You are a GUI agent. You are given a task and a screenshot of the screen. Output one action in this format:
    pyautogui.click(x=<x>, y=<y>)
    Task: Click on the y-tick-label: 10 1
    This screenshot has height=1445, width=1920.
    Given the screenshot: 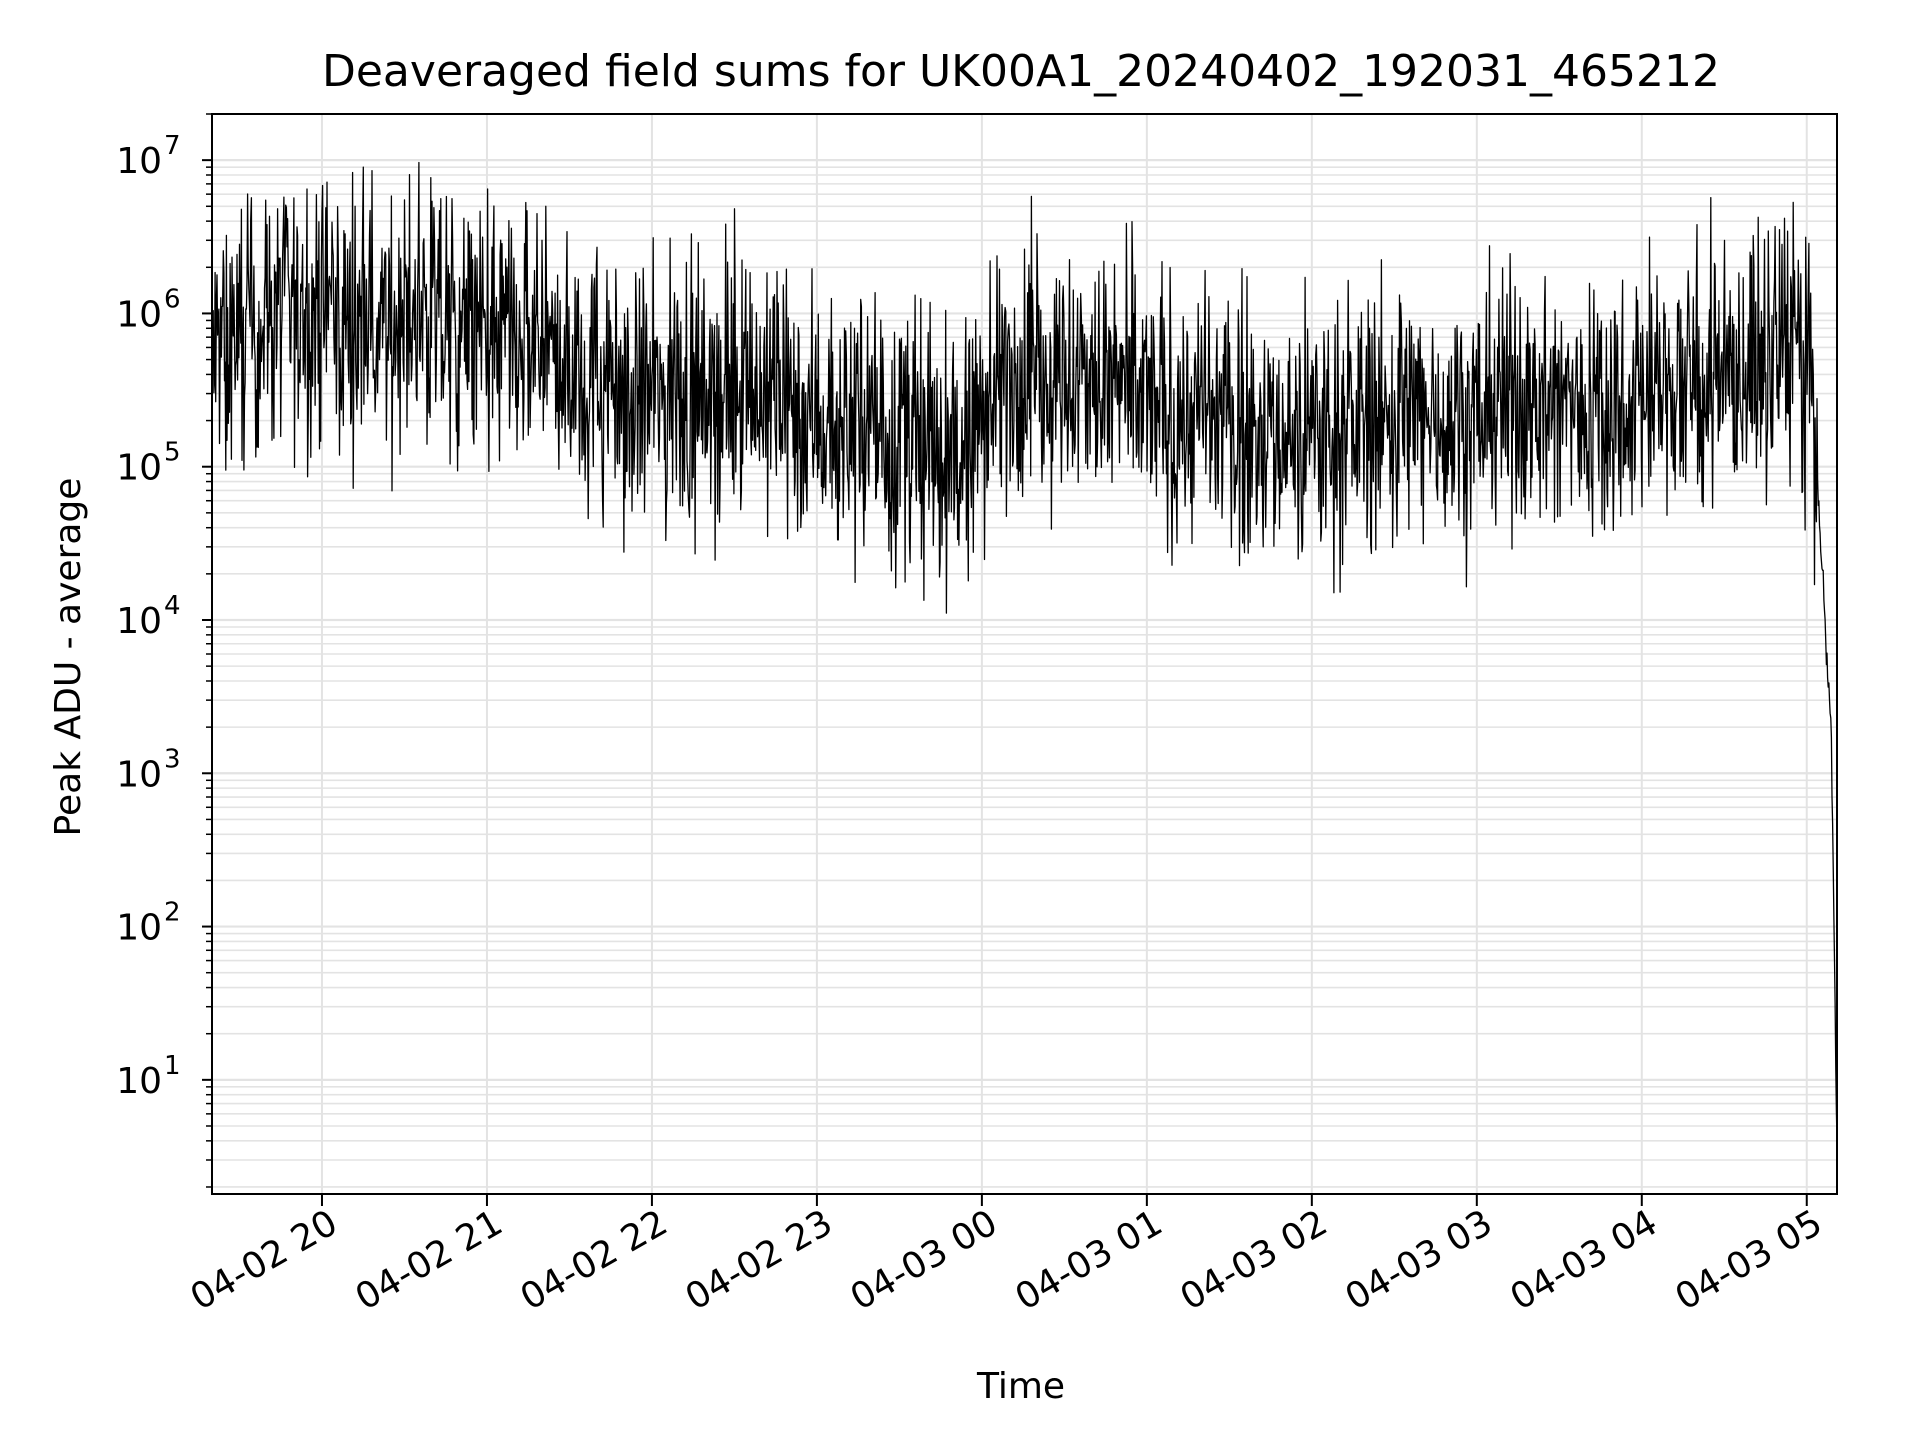 What is the action you would take?
    pyautogui.click(x=148, y=1076)
    